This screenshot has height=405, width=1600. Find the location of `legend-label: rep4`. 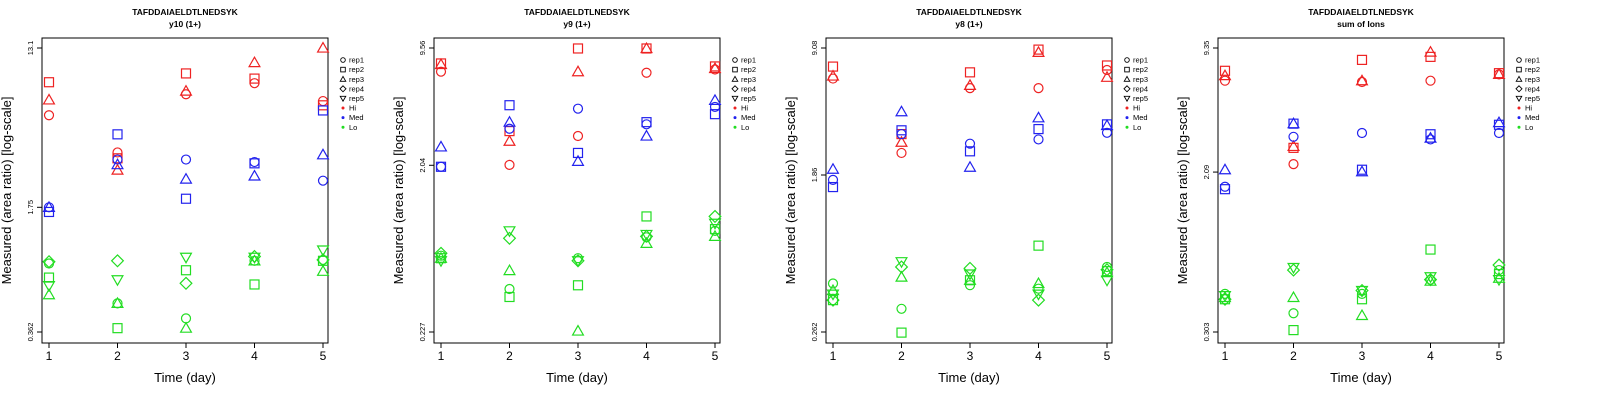

legend-label: rep4 is located at coordinates (748, 88).